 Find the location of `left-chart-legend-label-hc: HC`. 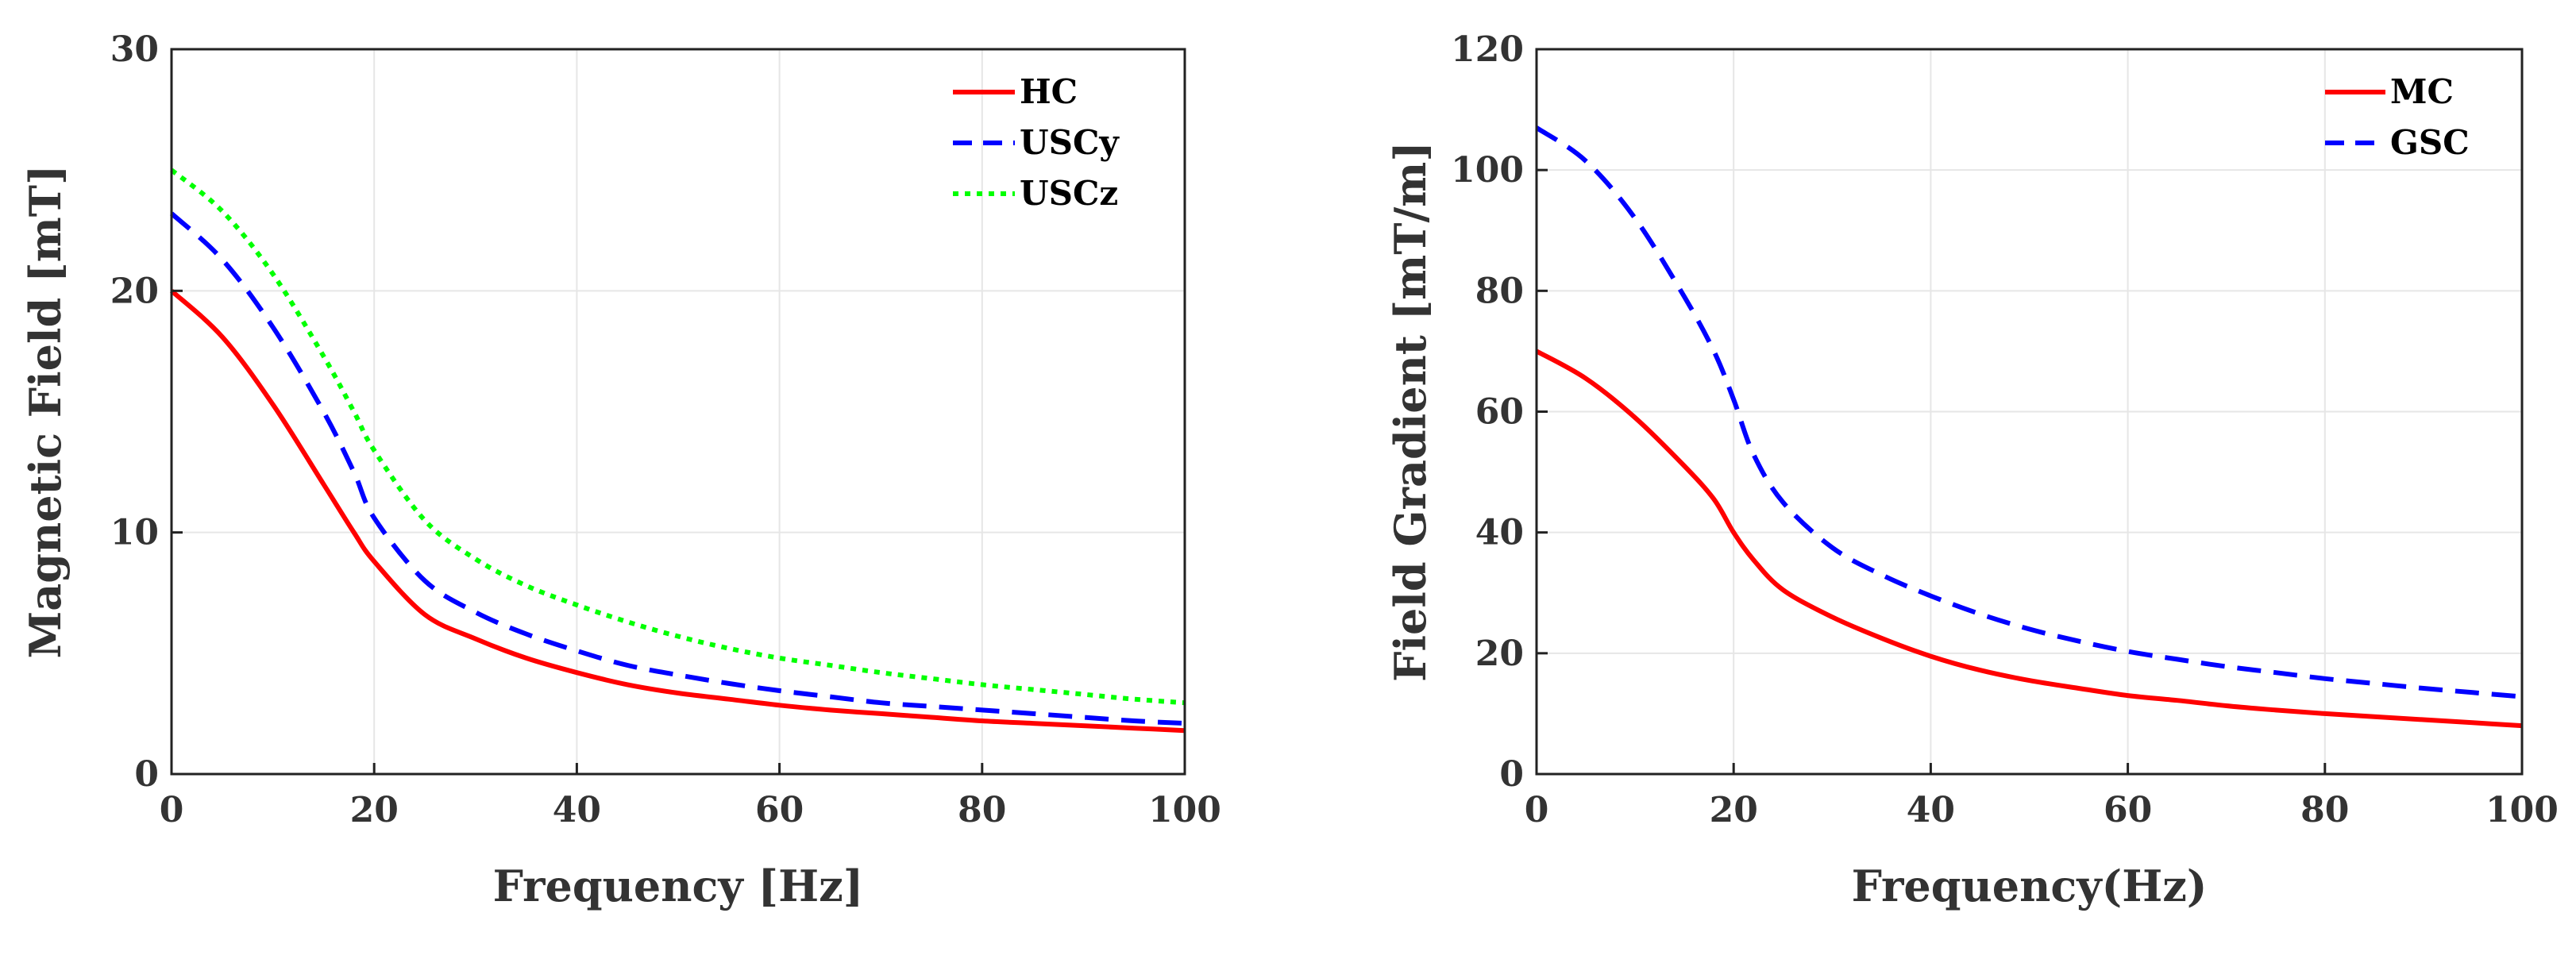

left-chart-legend-label-hc: HC is located at coordinates (1049, 92).